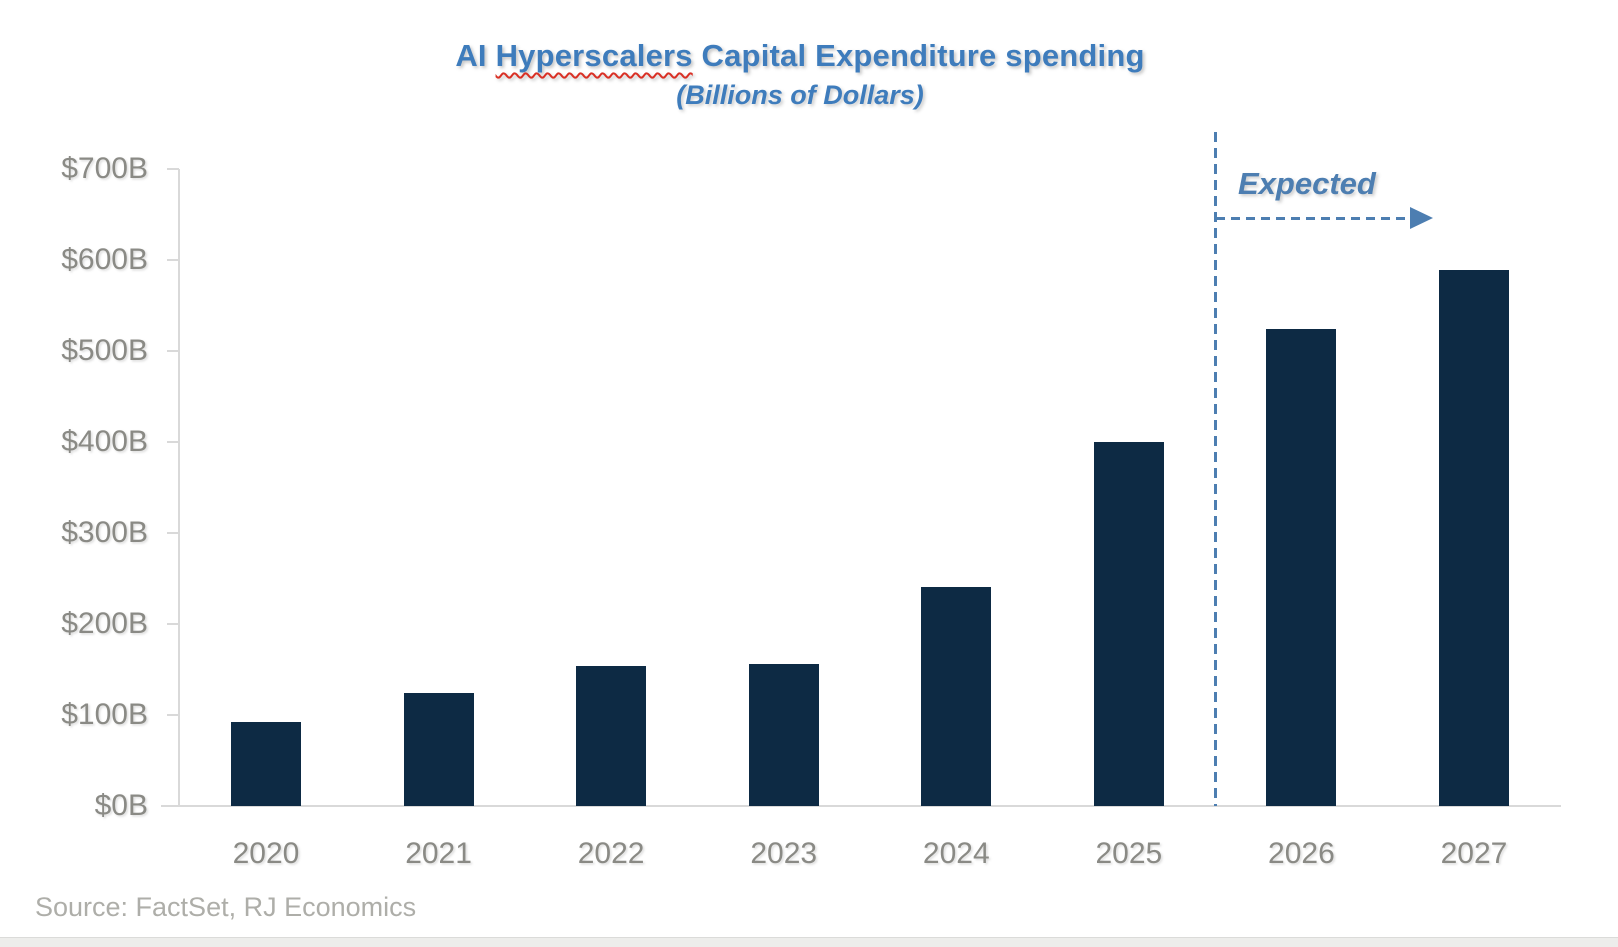 The image size is (1618, 947). What do you see at coordinates (800, 95) in the screenshot?
I see `chart-subtitle: (Billions of Dollars)` at bounding box center [800, 95].